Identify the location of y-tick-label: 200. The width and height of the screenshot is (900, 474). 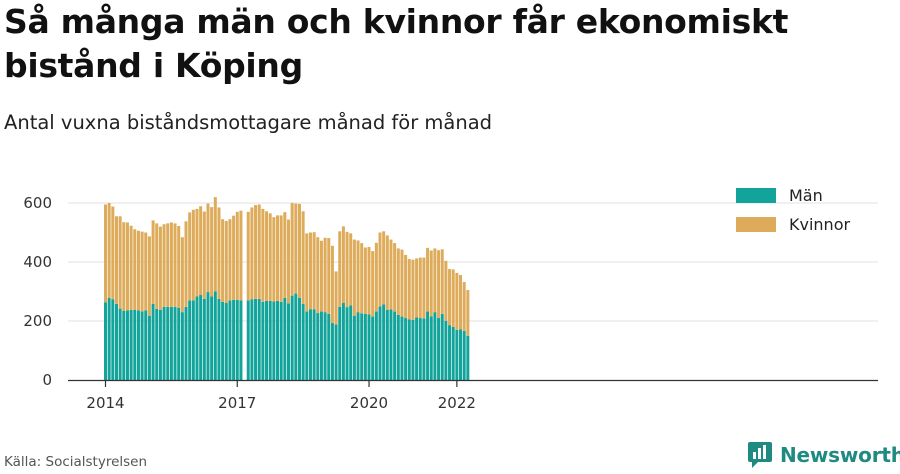
(37, 321).